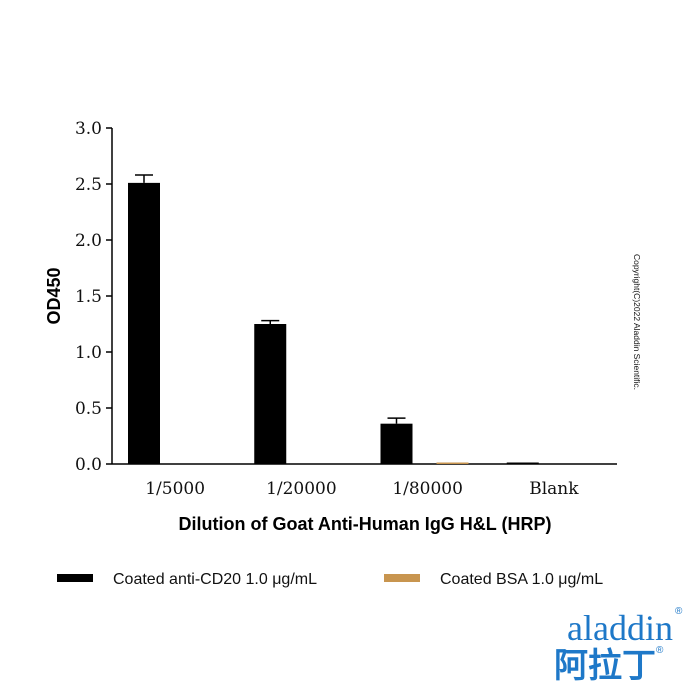 This screenshot has width=700, height=700. What do you see at coordinates (88, 241) in the screenshot?
I see `y-tick-label: 2.0` at bounding box center [88, 241].